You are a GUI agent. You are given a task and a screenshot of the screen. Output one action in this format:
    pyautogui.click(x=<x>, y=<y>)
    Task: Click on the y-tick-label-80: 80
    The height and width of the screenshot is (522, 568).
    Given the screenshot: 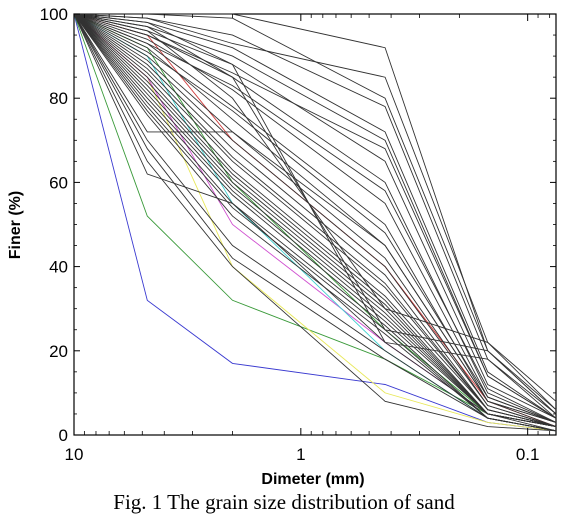 What is the action you would take?
    pyautogui.click(x=58, y=98)
    